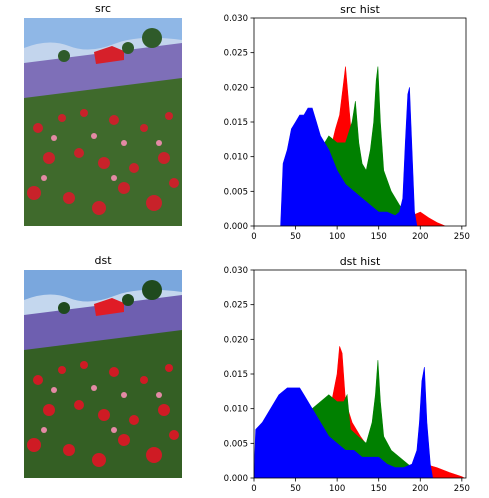 This screenshot has height=498, width=489. I want to click on dst-photo-drawing, so click(103, 374).